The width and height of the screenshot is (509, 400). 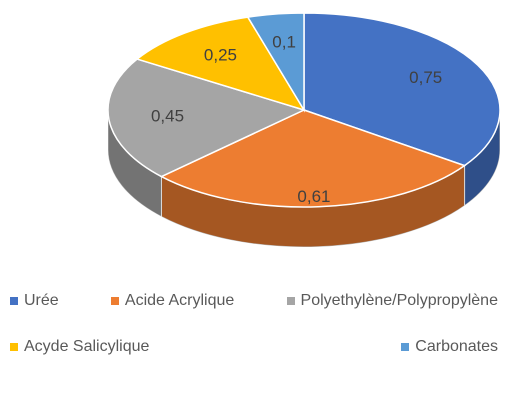 What do you see at coordinates (284, 41) in the screenshot?
I see `data-label: 0,1` at bounding box center [284, 41].